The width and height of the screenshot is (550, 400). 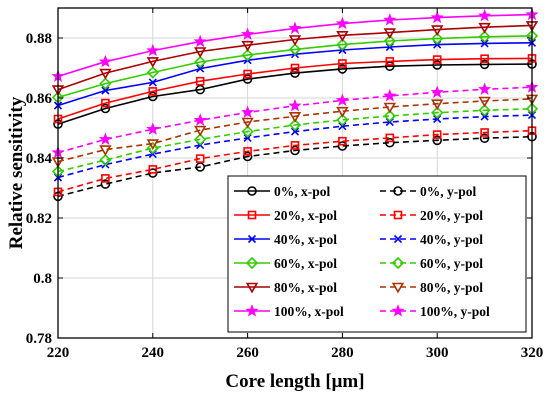 I want to click on legend-item: 100%, x-pol, so click(x=289, y=311).